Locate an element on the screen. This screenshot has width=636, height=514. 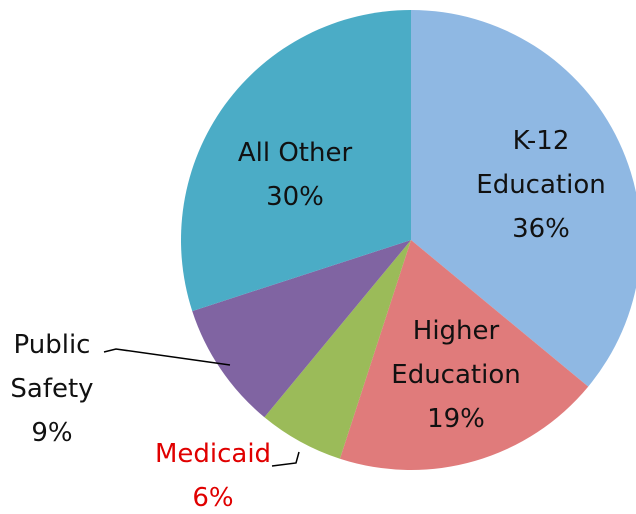
value-label: 30% is located at coordinates (295, 197).